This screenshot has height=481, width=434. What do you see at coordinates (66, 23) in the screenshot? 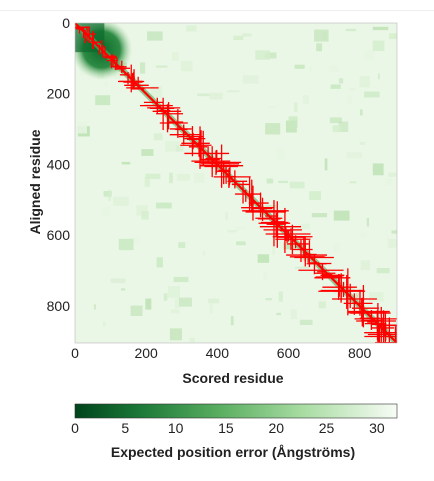
I see `y-tick-0: 0` at bounding box center [66, 23].